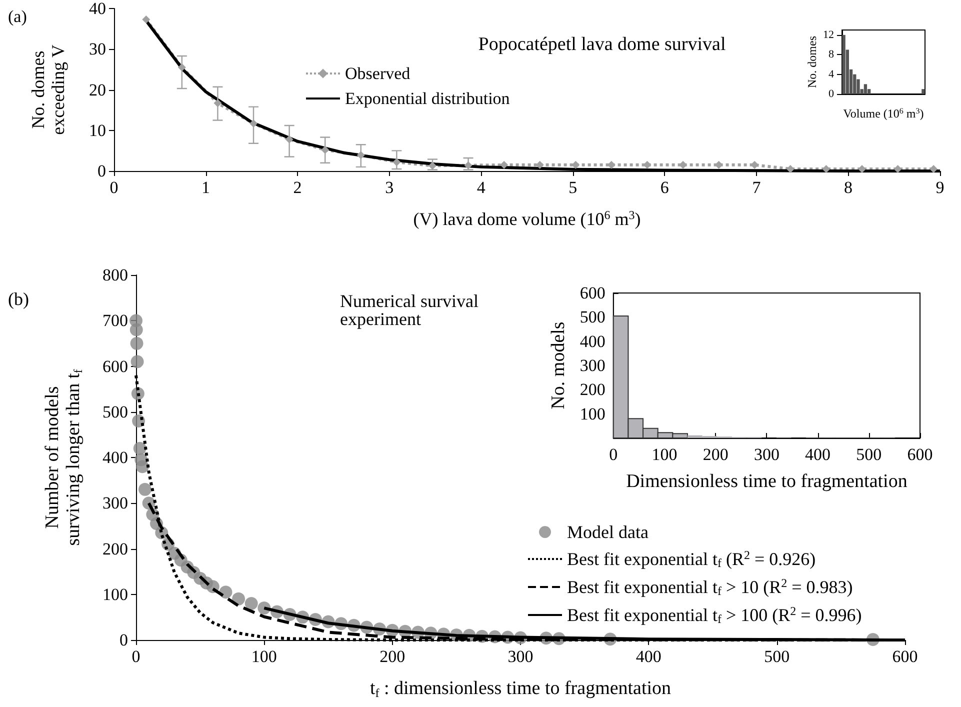 This screenshot has width=961, height=707. What do you see at coordinates (940, 187) in the screenshot?
I see `x-tick-label: 9` at bounding box center [940, 187].